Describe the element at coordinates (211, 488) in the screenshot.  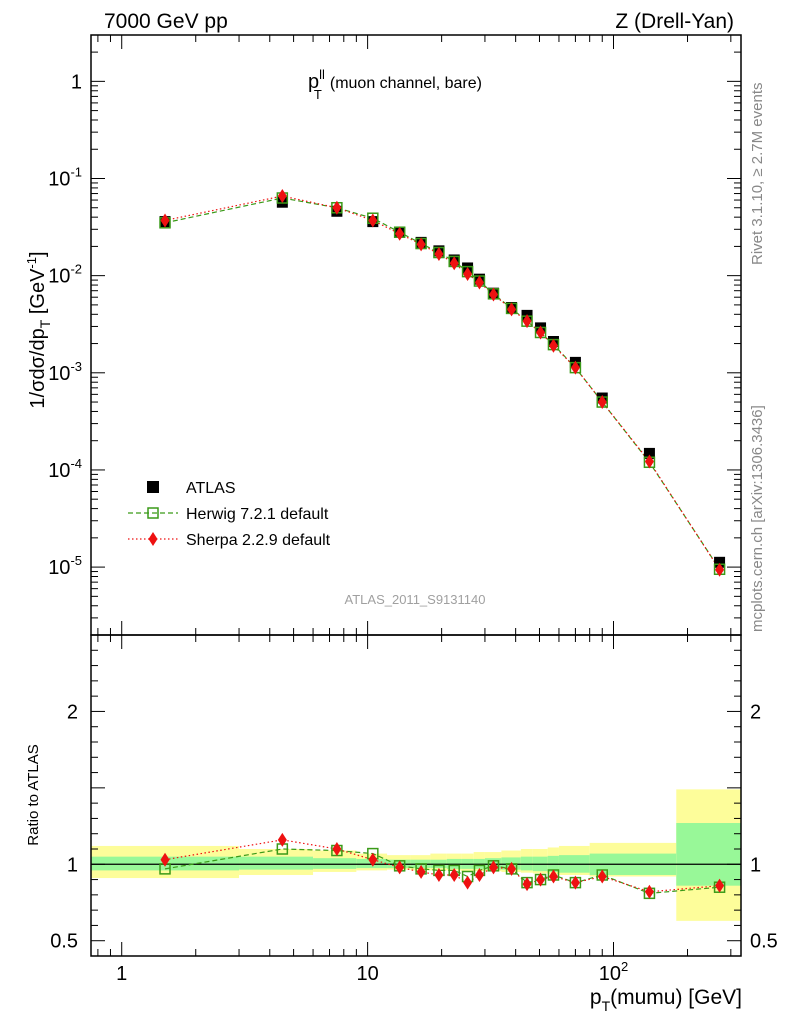
I see `legend-atlas-label: ATLAS` at that location.